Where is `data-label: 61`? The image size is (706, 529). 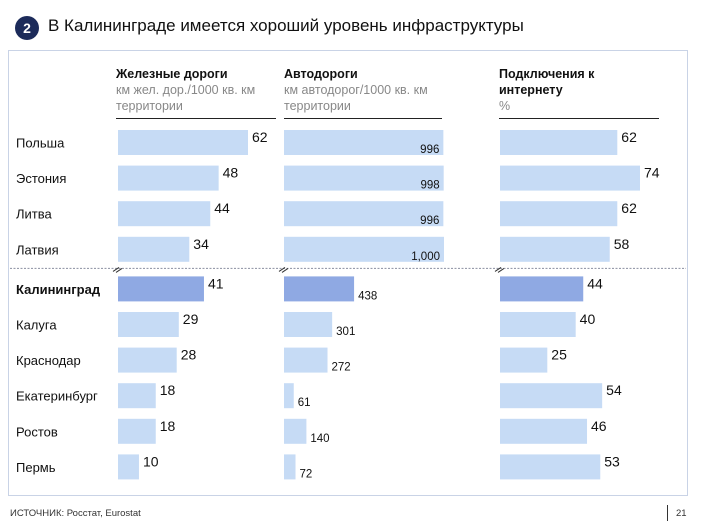 data-label: 61 is located at coordinates (304, 403).